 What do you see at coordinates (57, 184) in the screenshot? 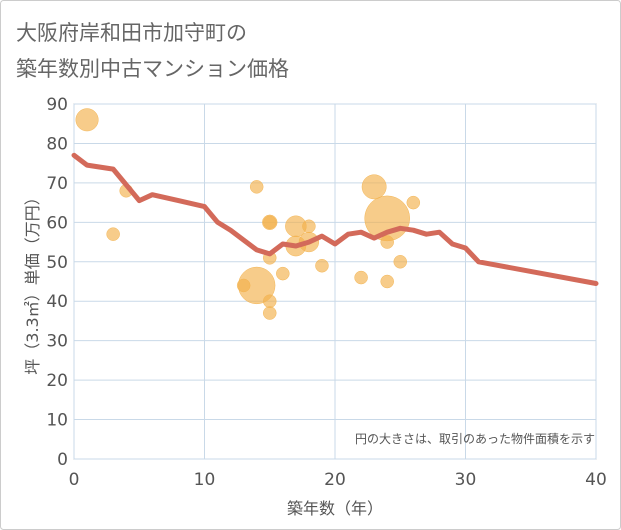
I see `y-tick-label: 70` at bounding box center [57, 184].